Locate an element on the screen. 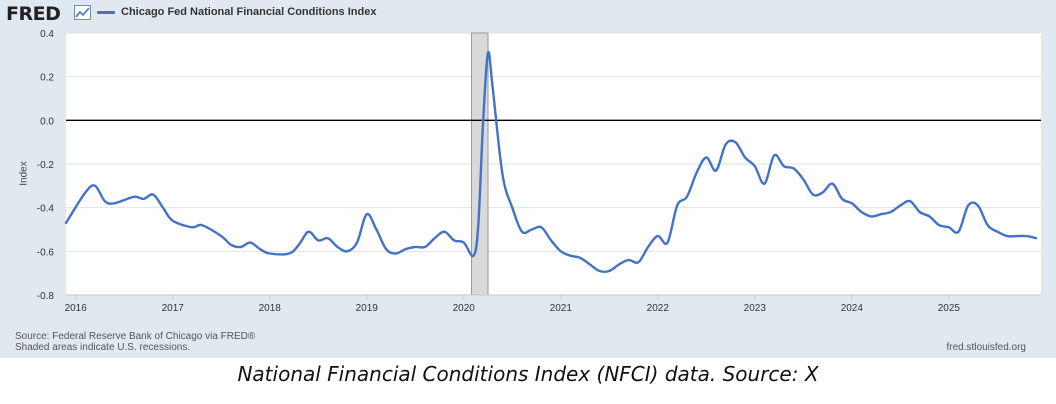  y-tick-label: -0.6 is located at coordinates (46, 252).